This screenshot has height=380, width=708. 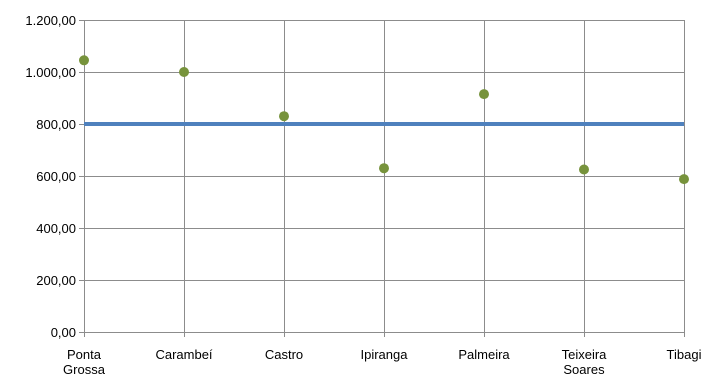 I want to click on y-tick-label: 1.000,00, so click(x=50, y=72).